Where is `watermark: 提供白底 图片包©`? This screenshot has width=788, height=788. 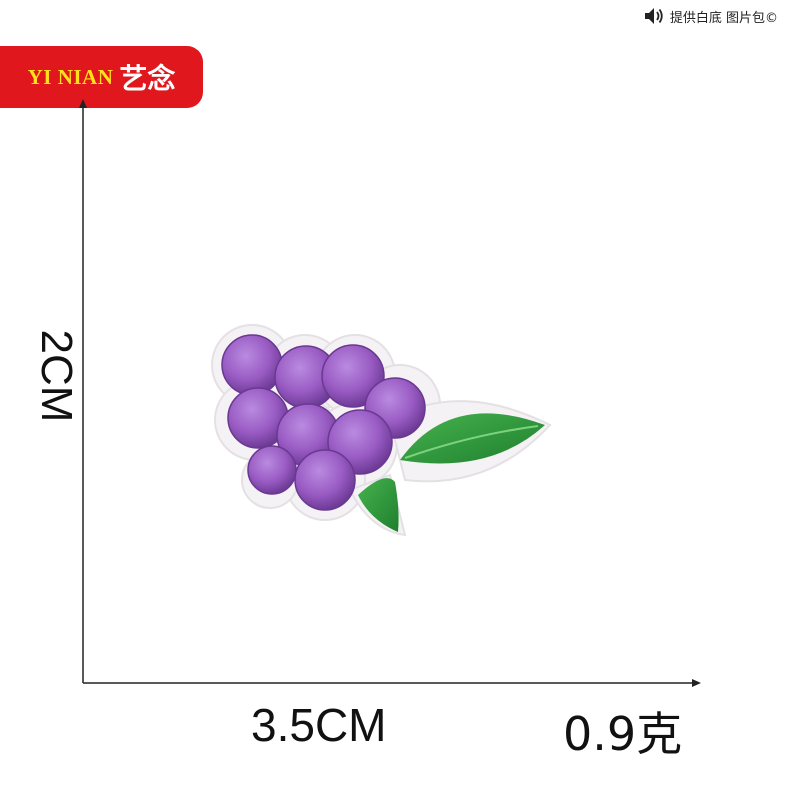
watermark: 提供白底 图片包© is located at coordinates (710, 16).